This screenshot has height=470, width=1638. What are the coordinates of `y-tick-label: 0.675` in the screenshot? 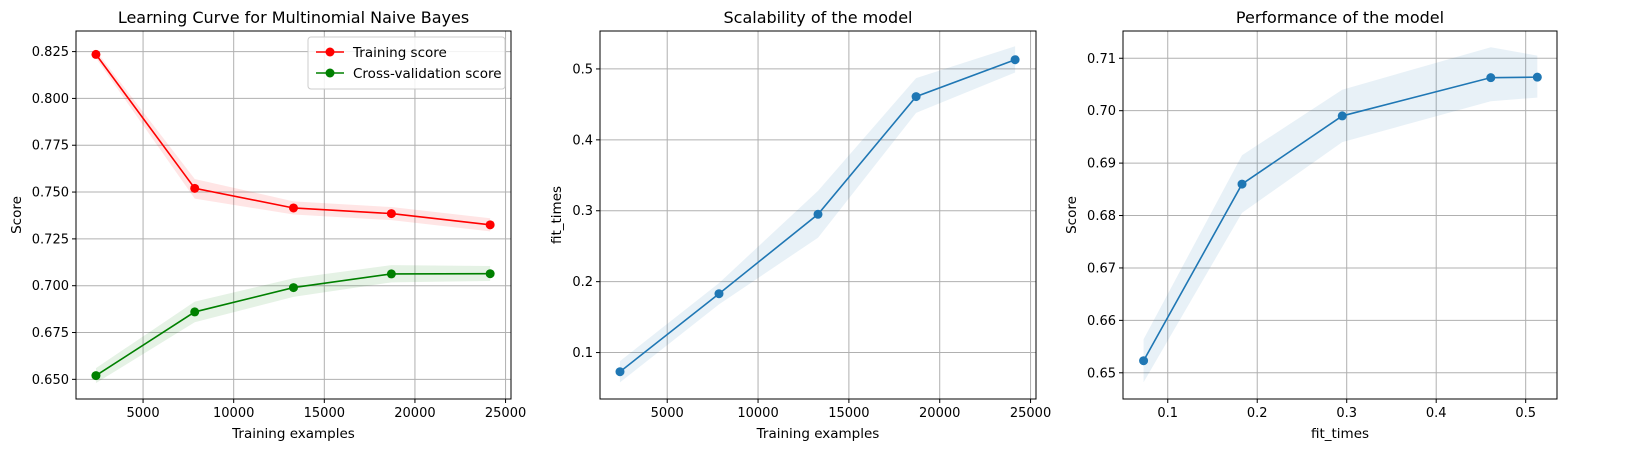 It's located at (50, 333).